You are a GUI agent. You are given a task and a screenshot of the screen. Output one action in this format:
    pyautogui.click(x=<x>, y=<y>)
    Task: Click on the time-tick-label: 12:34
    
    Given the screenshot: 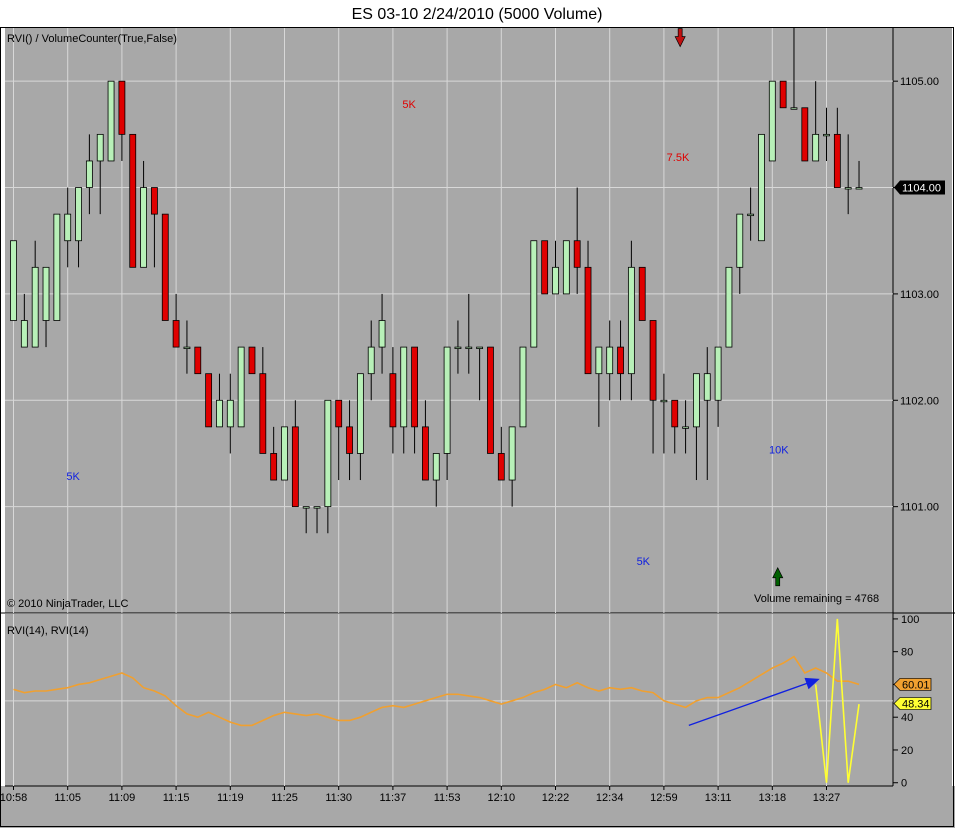 What is the action you would take?
    pyautogui.click(x=610, y=798)
    